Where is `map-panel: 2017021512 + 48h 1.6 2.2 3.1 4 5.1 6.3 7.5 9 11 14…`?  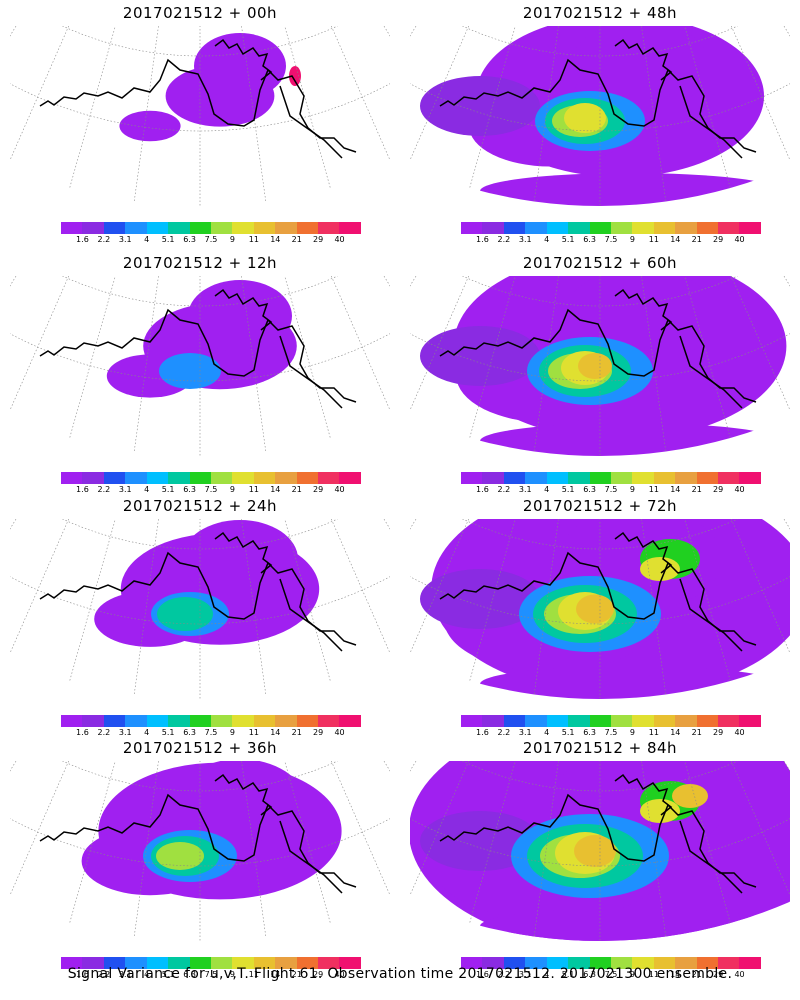
map-panel: 2017021512 + 48h 1.6 2.2 3.1 4 5.1 6.3 7.5 9 11 14… is located at coordinates (600, 122).